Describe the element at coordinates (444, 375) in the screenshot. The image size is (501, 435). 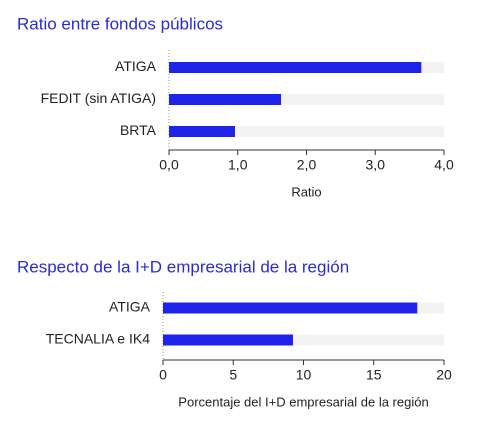
I see `x-tick-label: 20` at that location.